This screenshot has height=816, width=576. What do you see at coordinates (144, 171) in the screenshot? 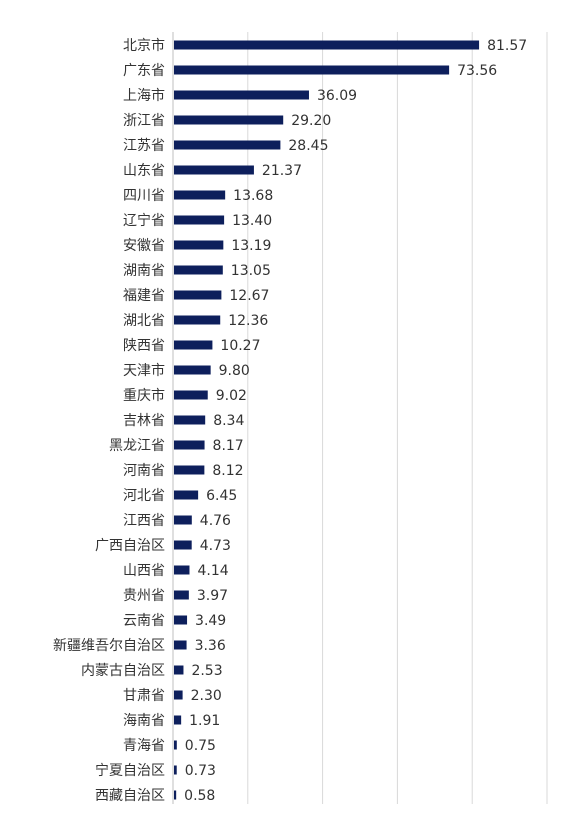
I see `category-label: 山东省` at bounding box center [144, 171].